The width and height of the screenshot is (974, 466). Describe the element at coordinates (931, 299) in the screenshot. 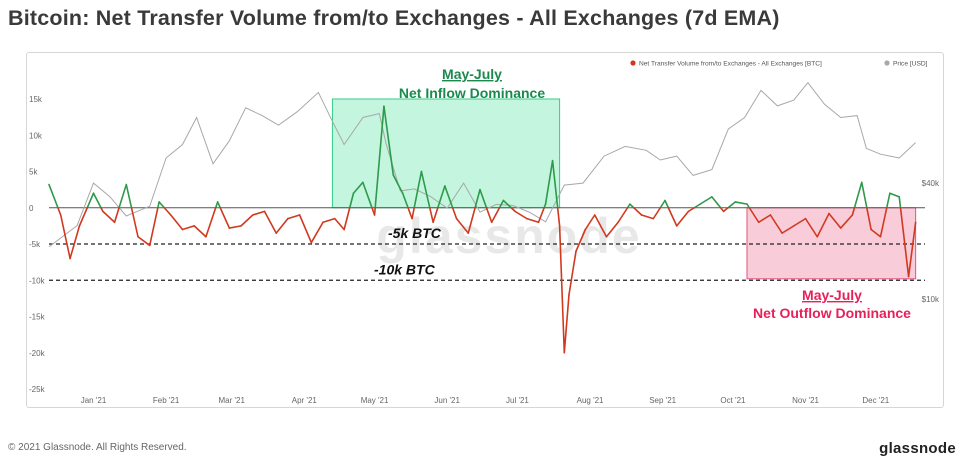

I see `y-right-tick-label: $10k` at that location.